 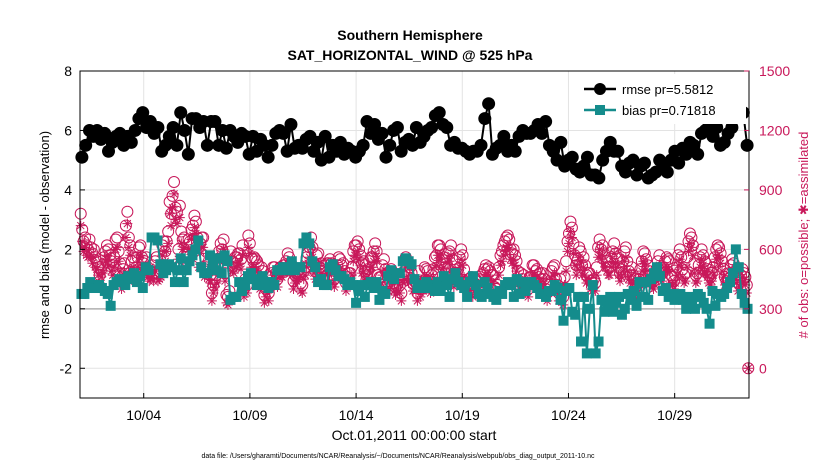 I want to click on y-tick-label-left: 2, so click(x=68, y=249).